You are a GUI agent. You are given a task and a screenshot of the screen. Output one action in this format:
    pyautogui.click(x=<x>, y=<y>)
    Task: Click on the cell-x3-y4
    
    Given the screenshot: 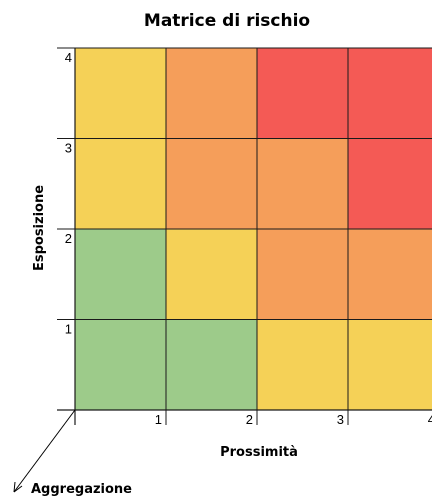 What is the action you would take?
    pyautogui.click(x=302, y=93)
    